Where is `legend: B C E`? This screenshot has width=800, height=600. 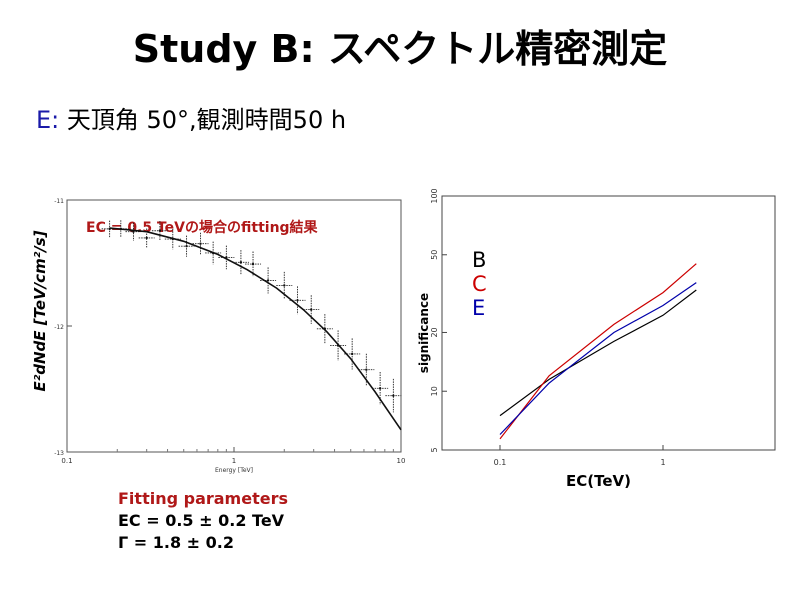
legend: B C E is located at coordinates (479, 284).